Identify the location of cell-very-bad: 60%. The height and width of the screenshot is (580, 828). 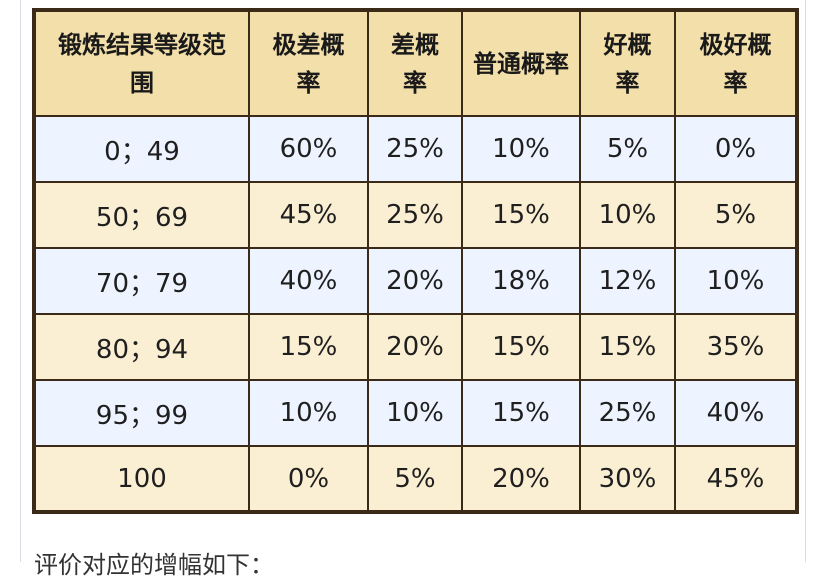
(308, 149).